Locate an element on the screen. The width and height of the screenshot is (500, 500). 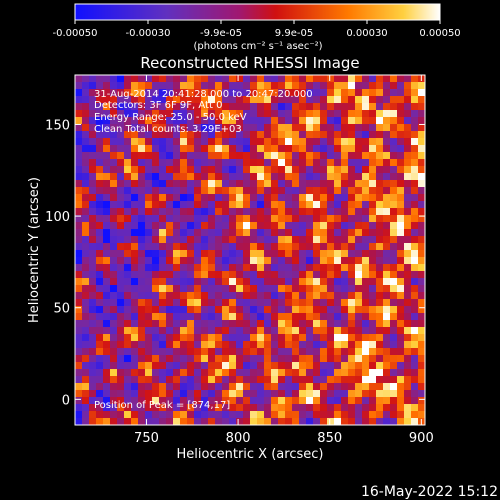
colorbar is located at coordinates (257, 12).